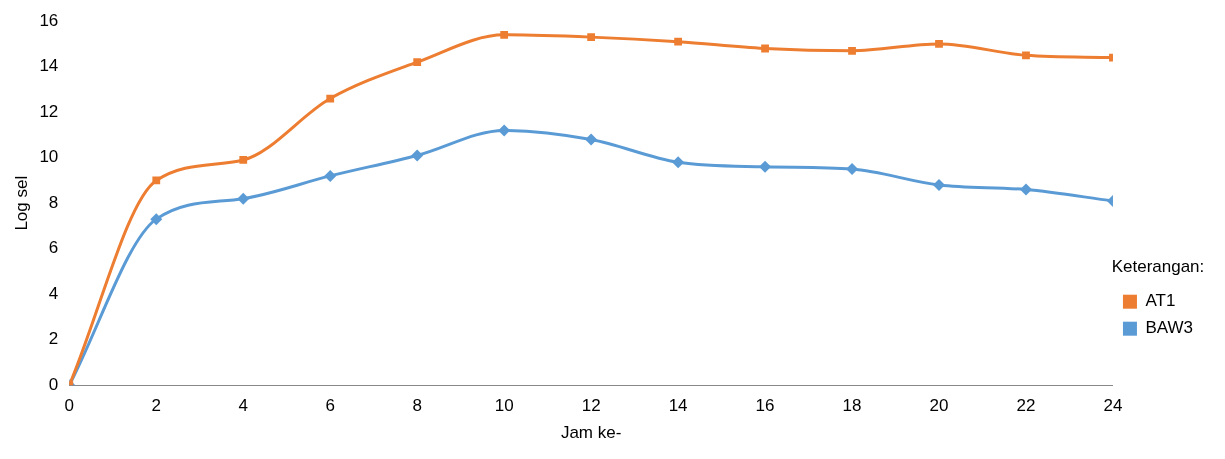 Image resolution: width=1225 pixels, height=459 pixels. I want to click on legend-label: BAW3, so click(1169, 328).